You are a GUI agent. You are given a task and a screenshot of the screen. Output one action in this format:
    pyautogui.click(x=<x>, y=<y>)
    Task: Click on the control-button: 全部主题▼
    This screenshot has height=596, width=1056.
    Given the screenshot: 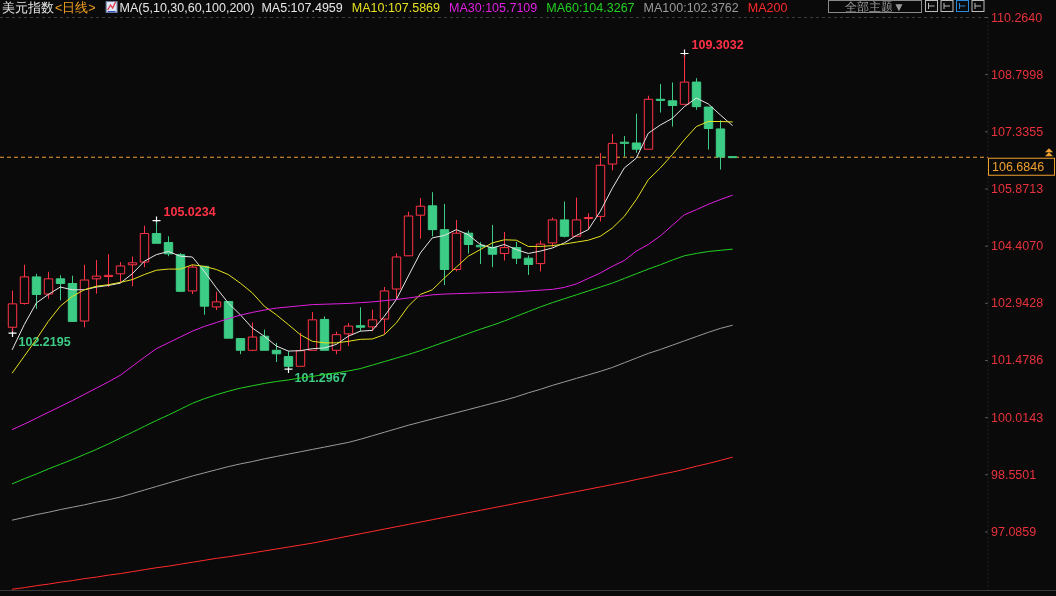 What is the action you would take?
    pyautogui.click(x=875, y=7)
    